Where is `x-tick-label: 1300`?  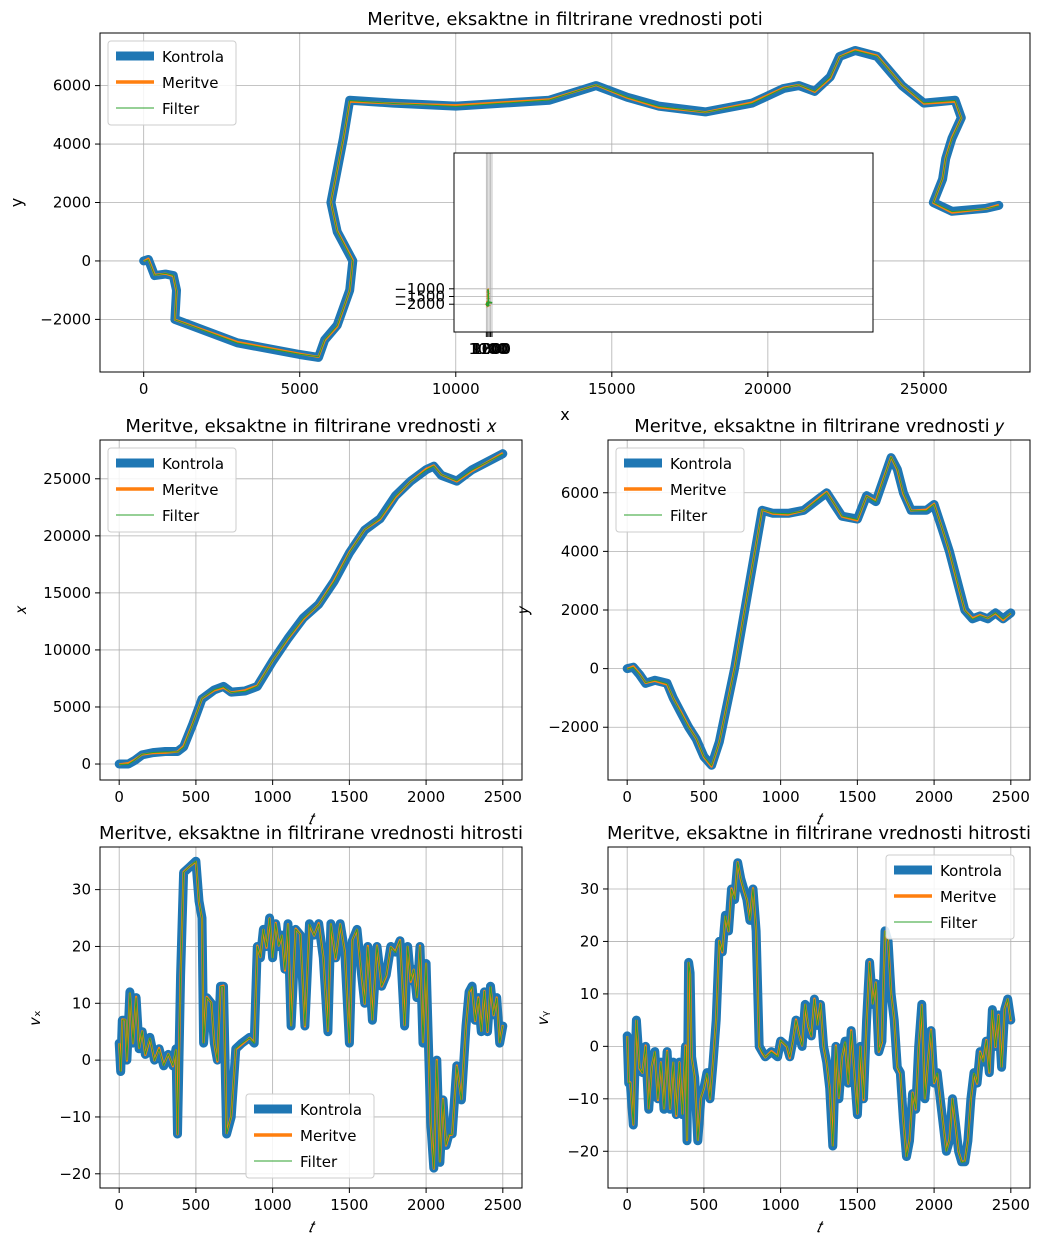 x-tick-label: 1300 is located at coordinates (492, 349).